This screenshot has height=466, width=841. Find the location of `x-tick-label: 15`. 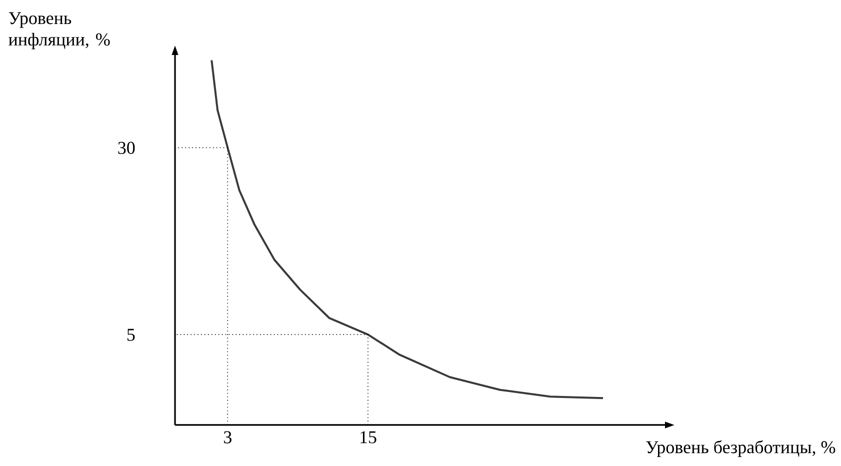

x-tick-label: 15 is located at coordinates (368, 437).